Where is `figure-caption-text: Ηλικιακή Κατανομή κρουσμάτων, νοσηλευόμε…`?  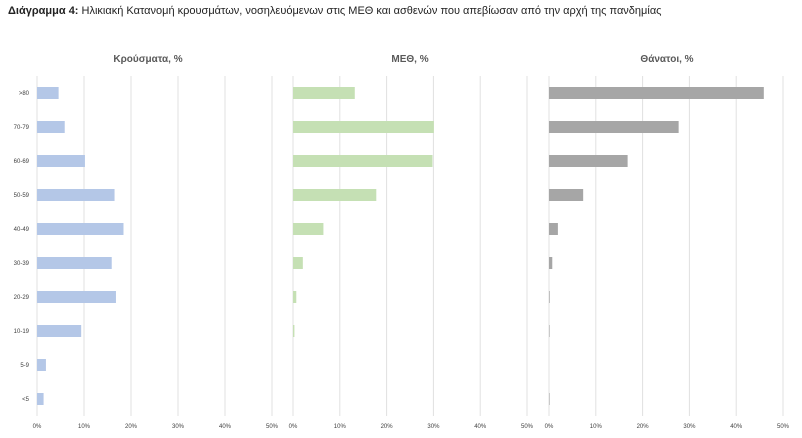
figure-caption-text: Ηλικιακή Κατανομή κρουσμάτων, νοσηλευόμε… is located at coordinates (371, 11).